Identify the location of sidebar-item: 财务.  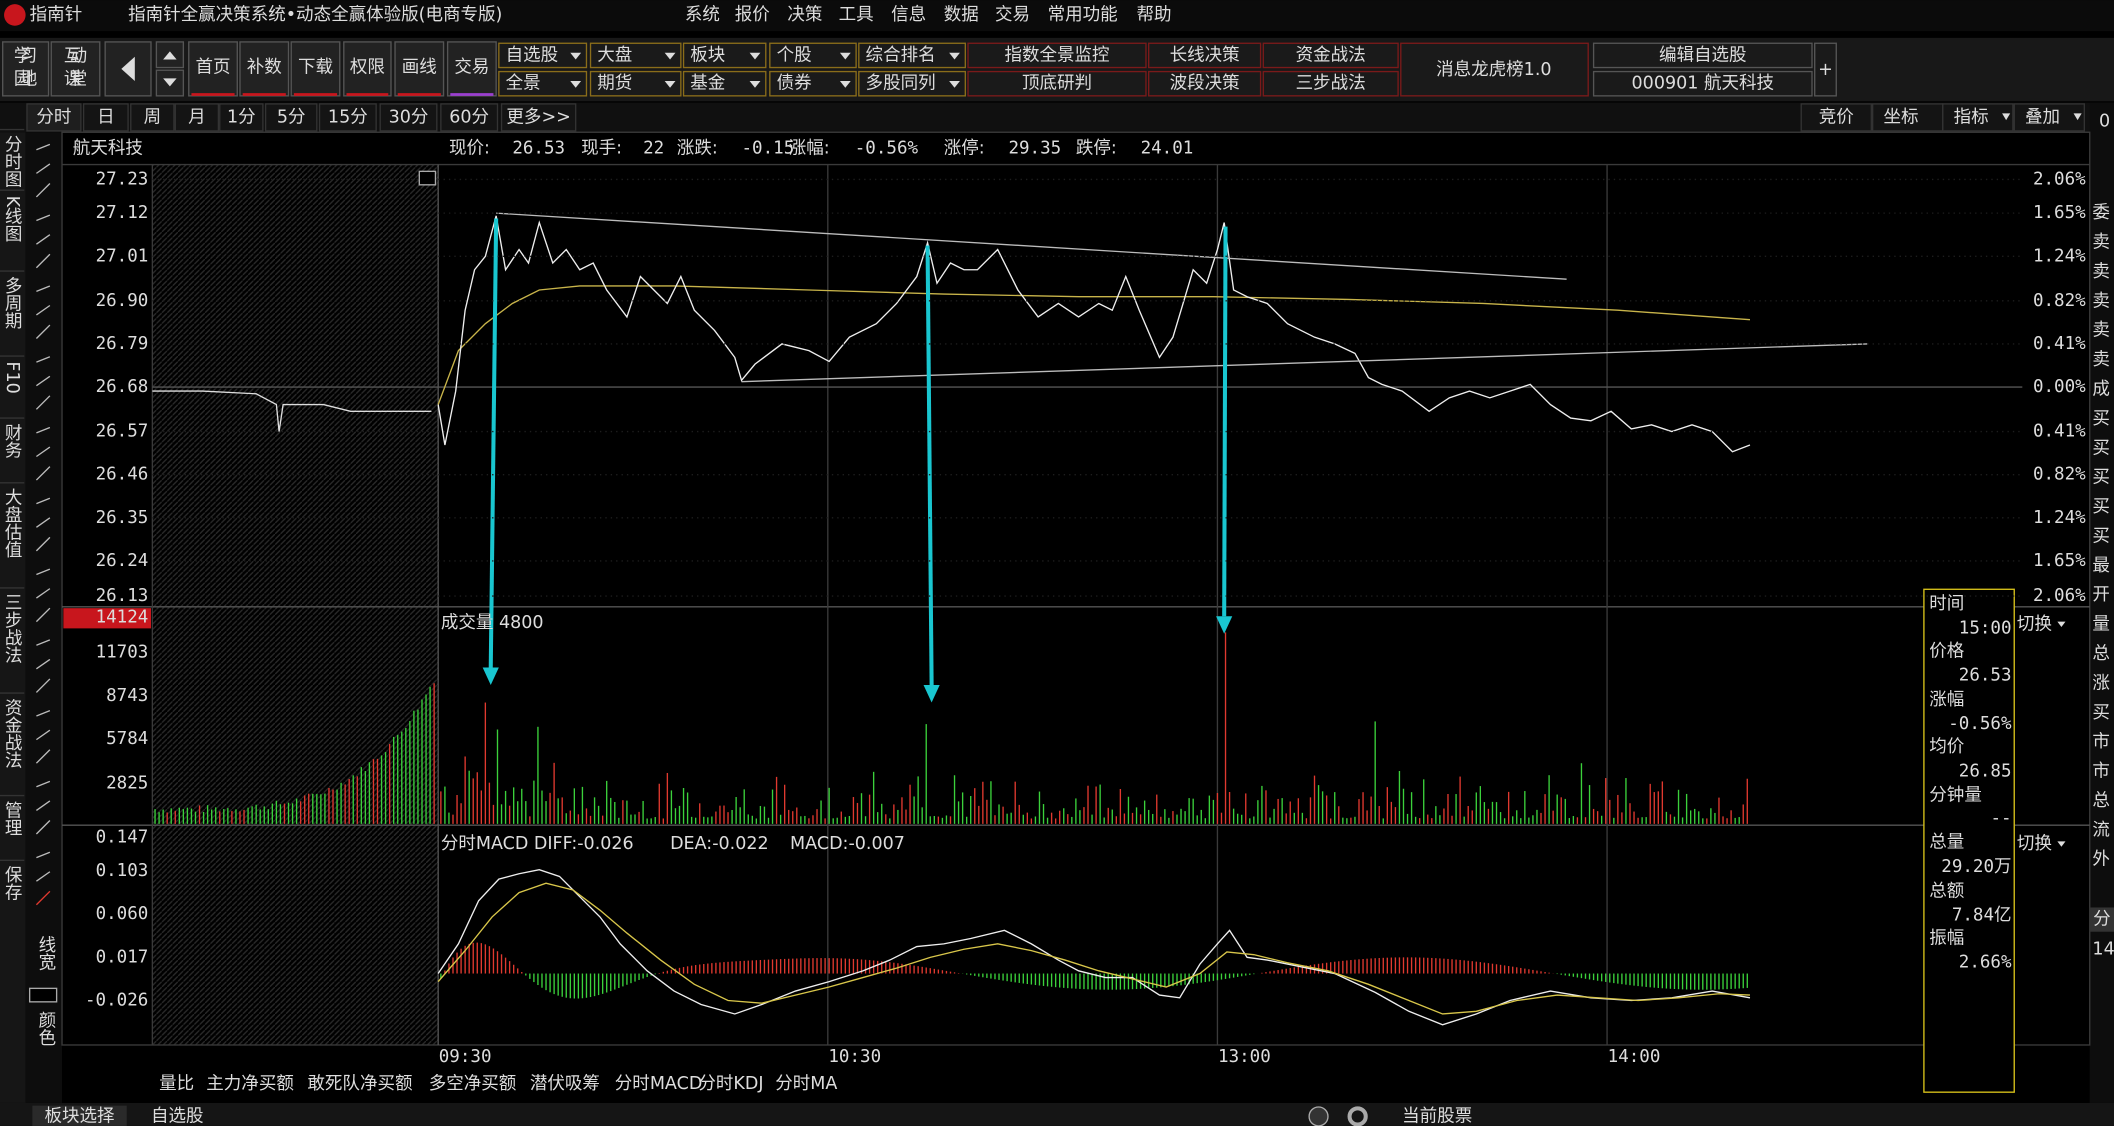
(12, 440).